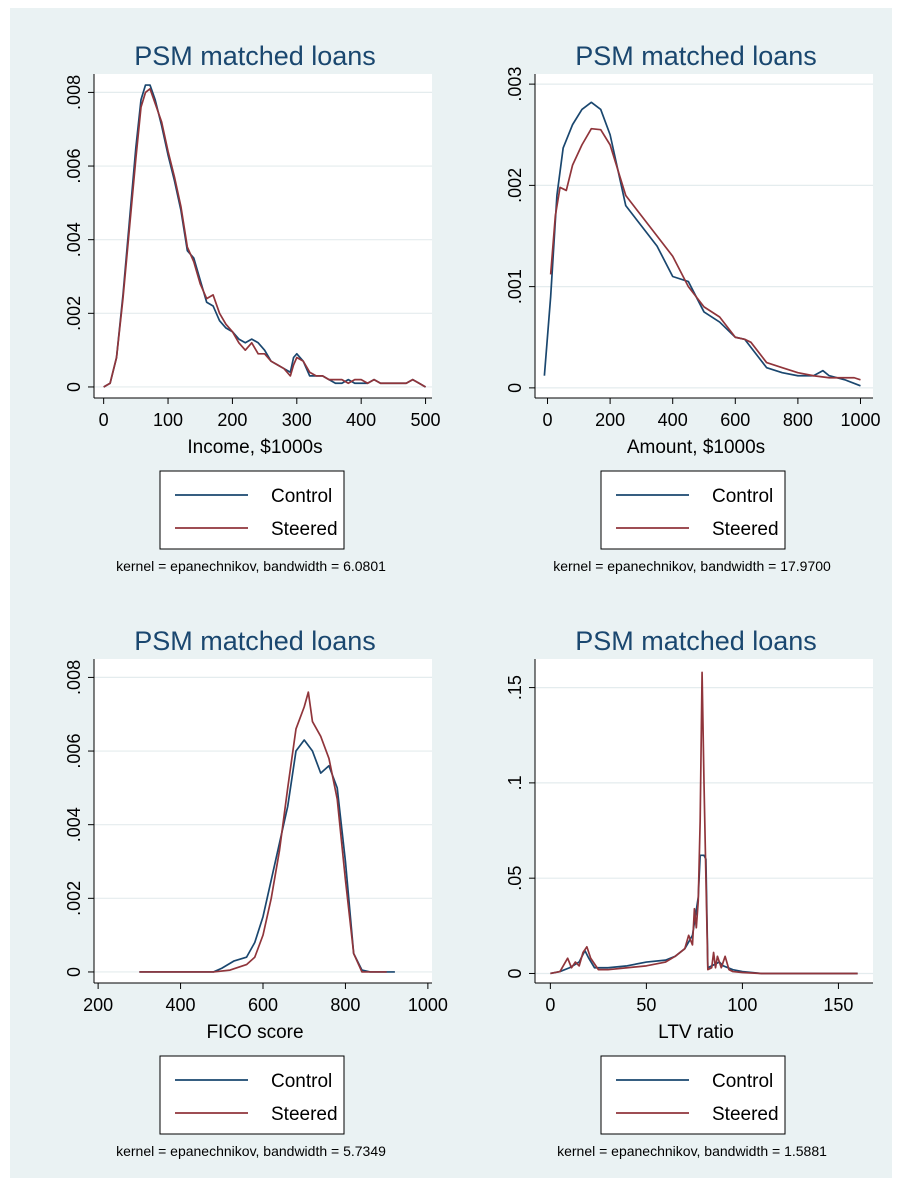 Image resolution: width=904 pixels, height=1187 pixels. I want to click on x-axis-label: Income, $1000s, so click(254, 447).